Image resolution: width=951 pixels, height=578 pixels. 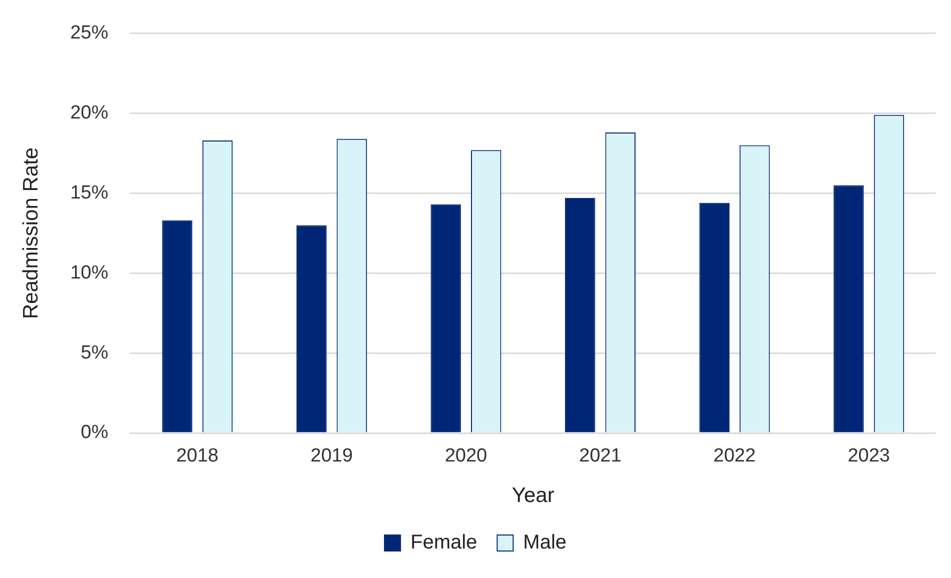 I want to click on y-tick-label: 0%, so click(x=94, y=433).